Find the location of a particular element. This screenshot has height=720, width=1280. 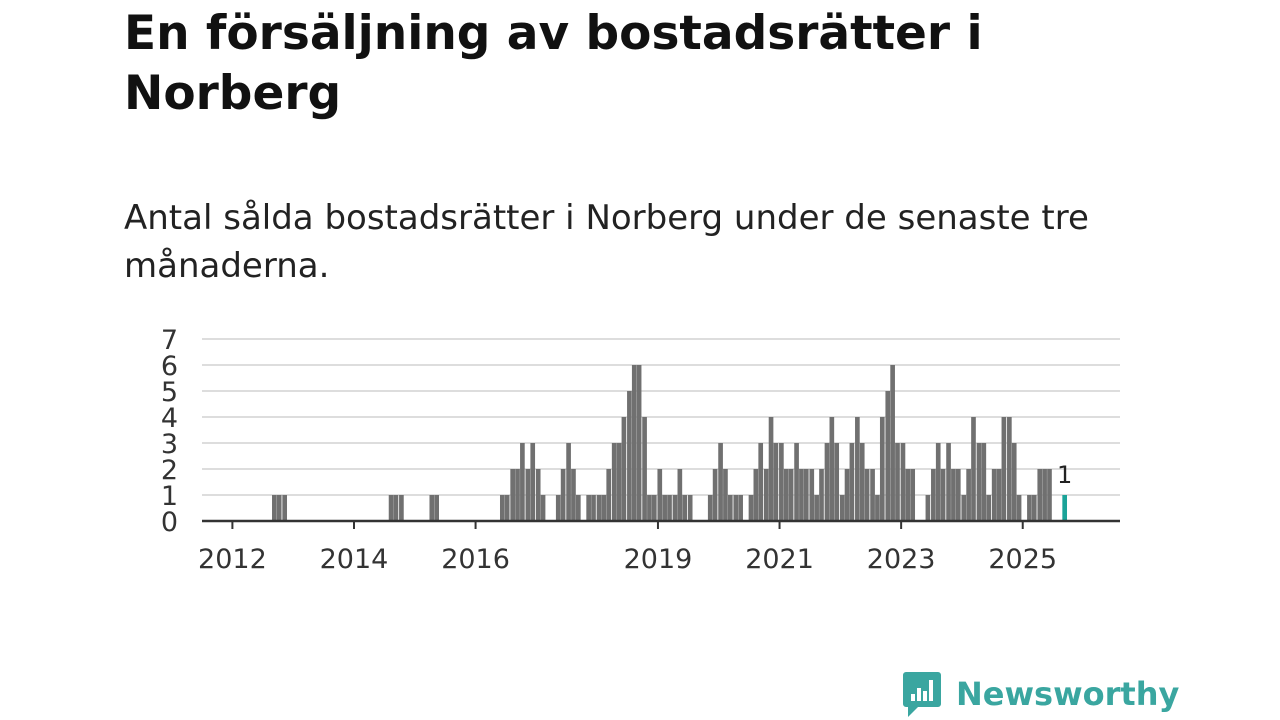

x-tick-label: 2012 is located at coordinates (232, 559).